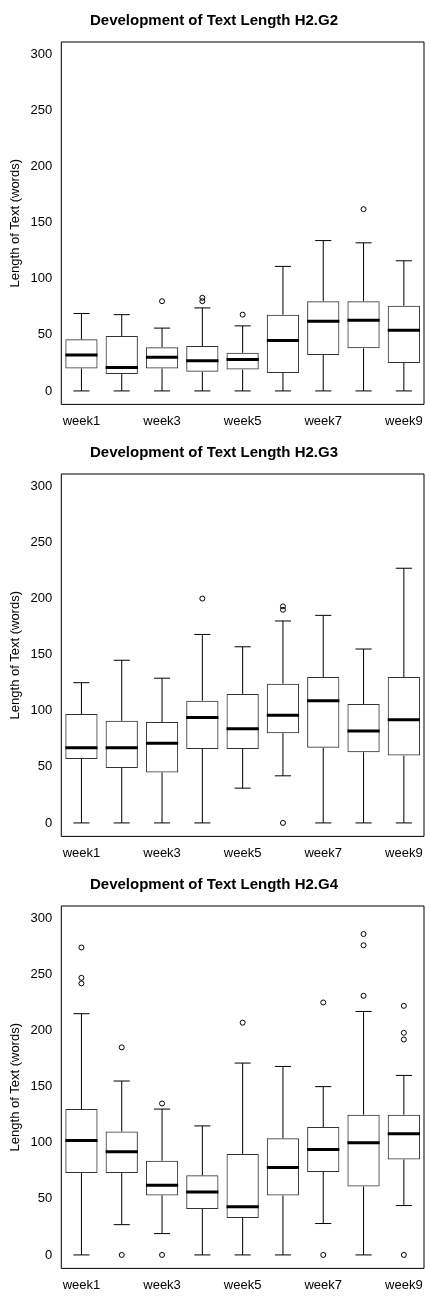  What do you see at coordinates (214, 884) in the screenshot?
I see `chart-title: Development of Text Length H2.G4` at bounding box center [214, 884].